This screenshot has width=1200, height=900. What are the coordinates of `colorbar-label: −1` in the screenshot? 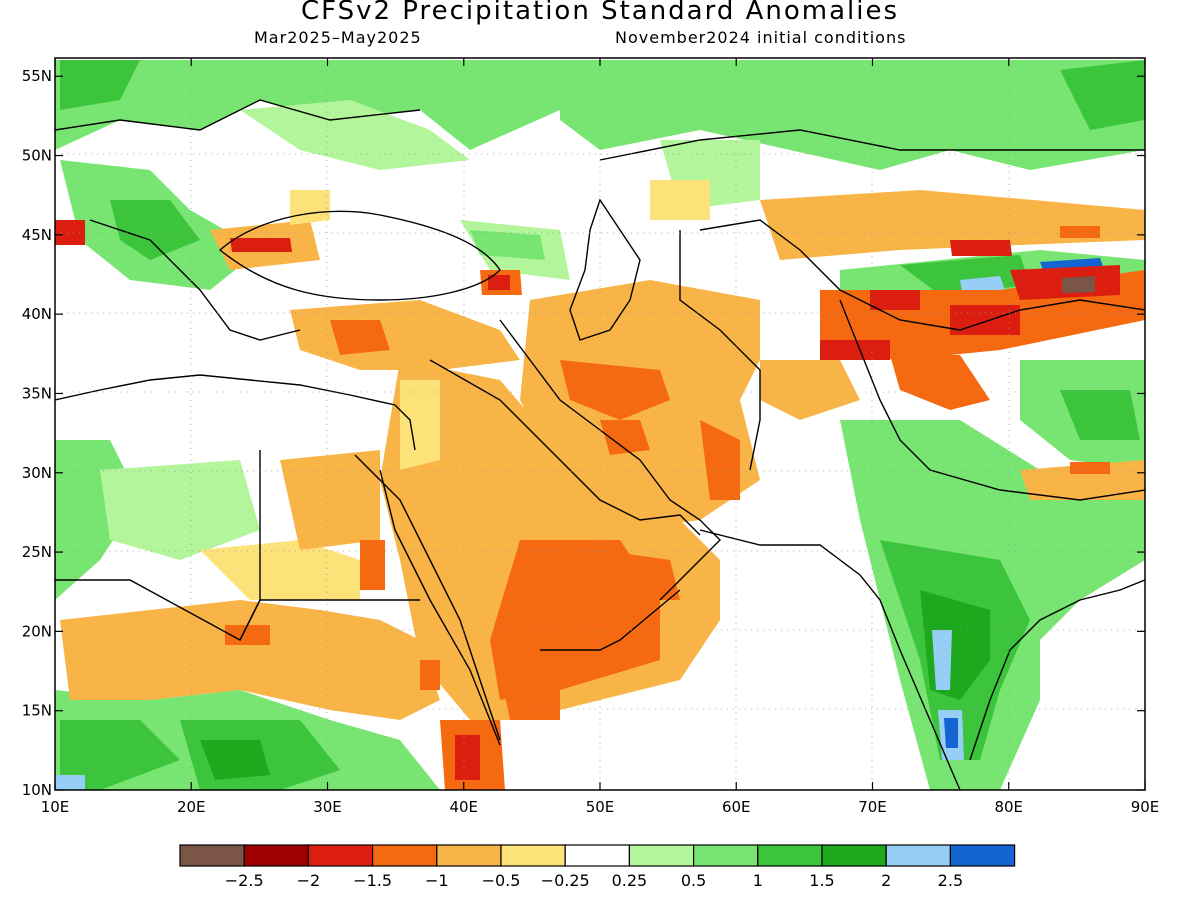 It's located at (437, 880).